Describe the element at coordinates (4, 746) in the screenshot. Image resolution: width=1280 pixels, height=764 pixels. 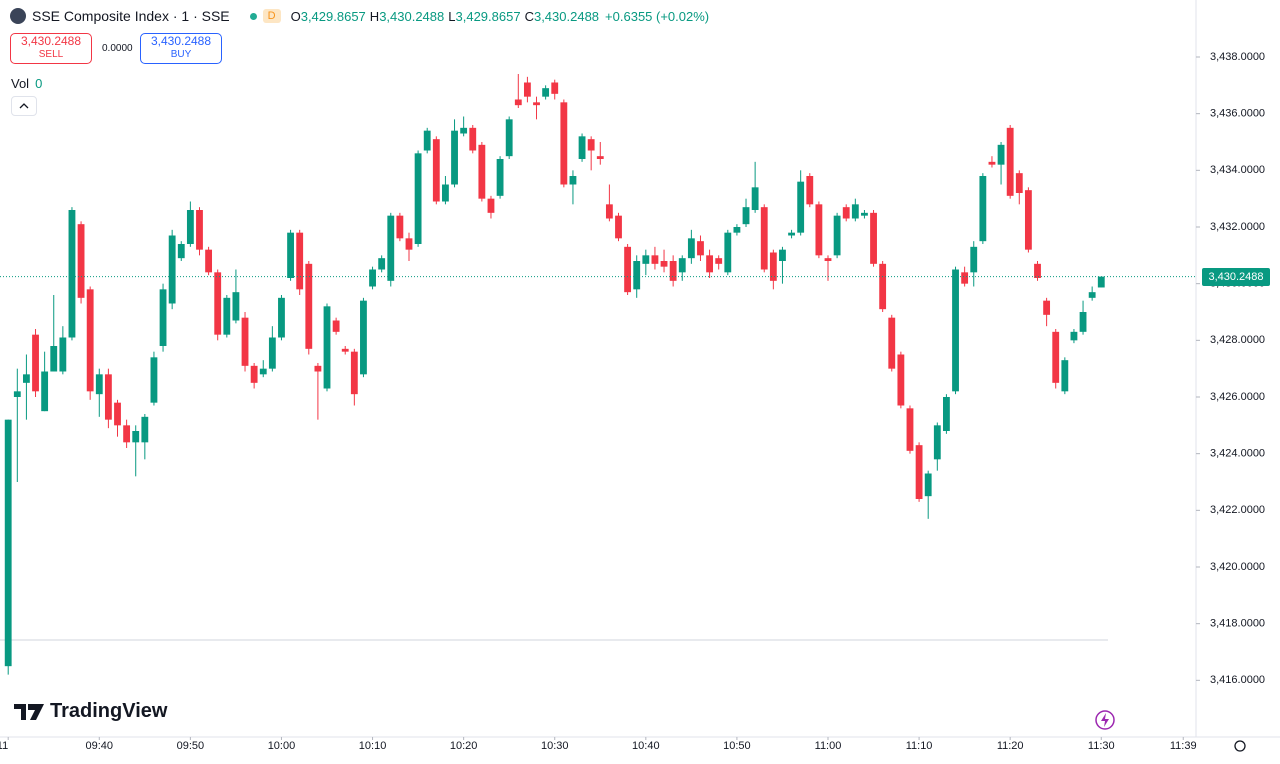
I see `x-tick-label: 11` at that location.